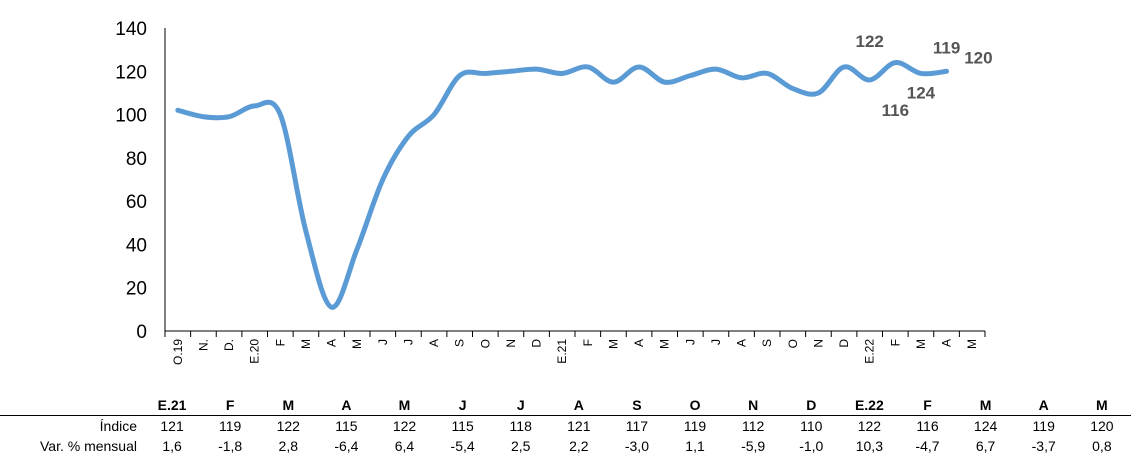 This screenshot has width=1131, height=459. What do you see at coordinates (131, 72) in the screenshot?
I see `y-tick-label: 120` at bounding box center [131, 72].